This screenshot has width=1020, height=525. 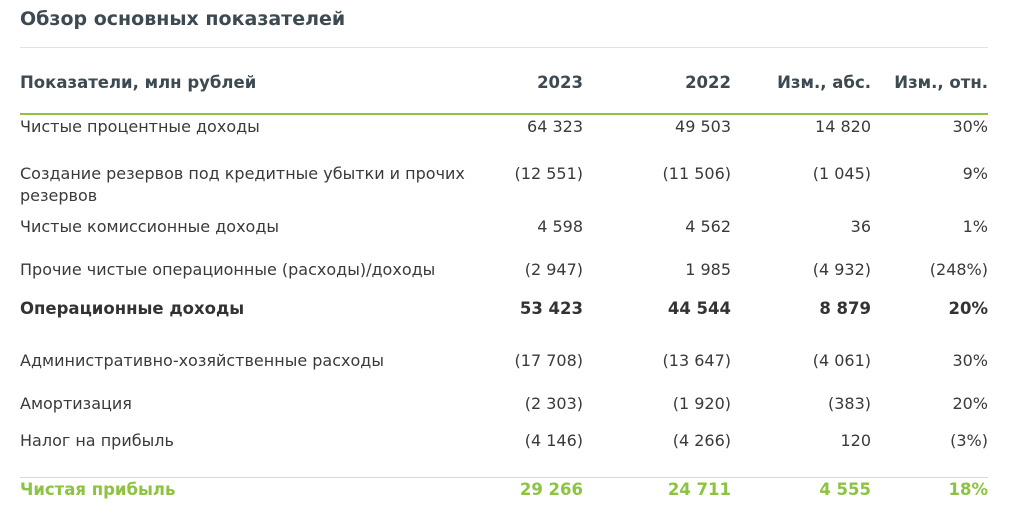 What do you see at coordinates (975, 226) in the screenshot?
I see `row-change-rel: 1%` at bounding box center [975, 226].